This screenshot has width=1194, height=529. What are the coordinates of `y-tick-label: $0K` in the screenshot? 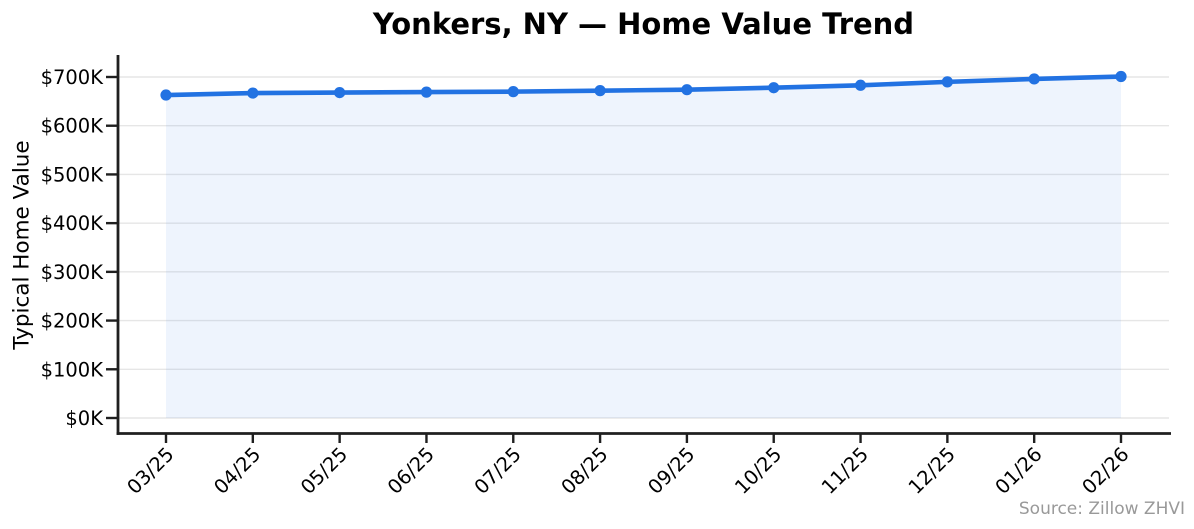 It's located at (84, 418).